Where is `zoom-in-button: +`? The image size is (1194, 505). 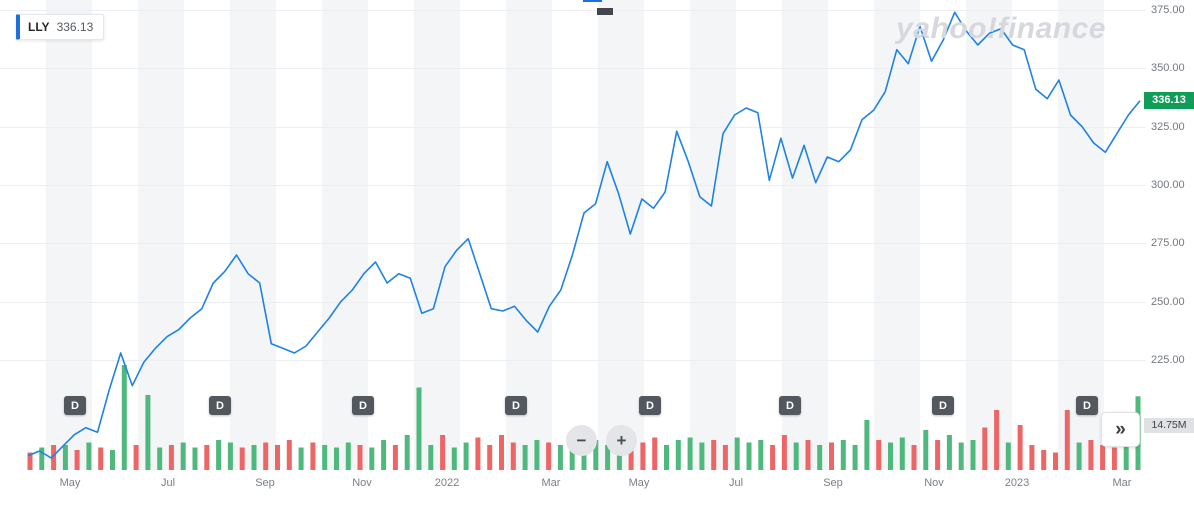 zoom-in-button: + is located at coordinates (621, 440).